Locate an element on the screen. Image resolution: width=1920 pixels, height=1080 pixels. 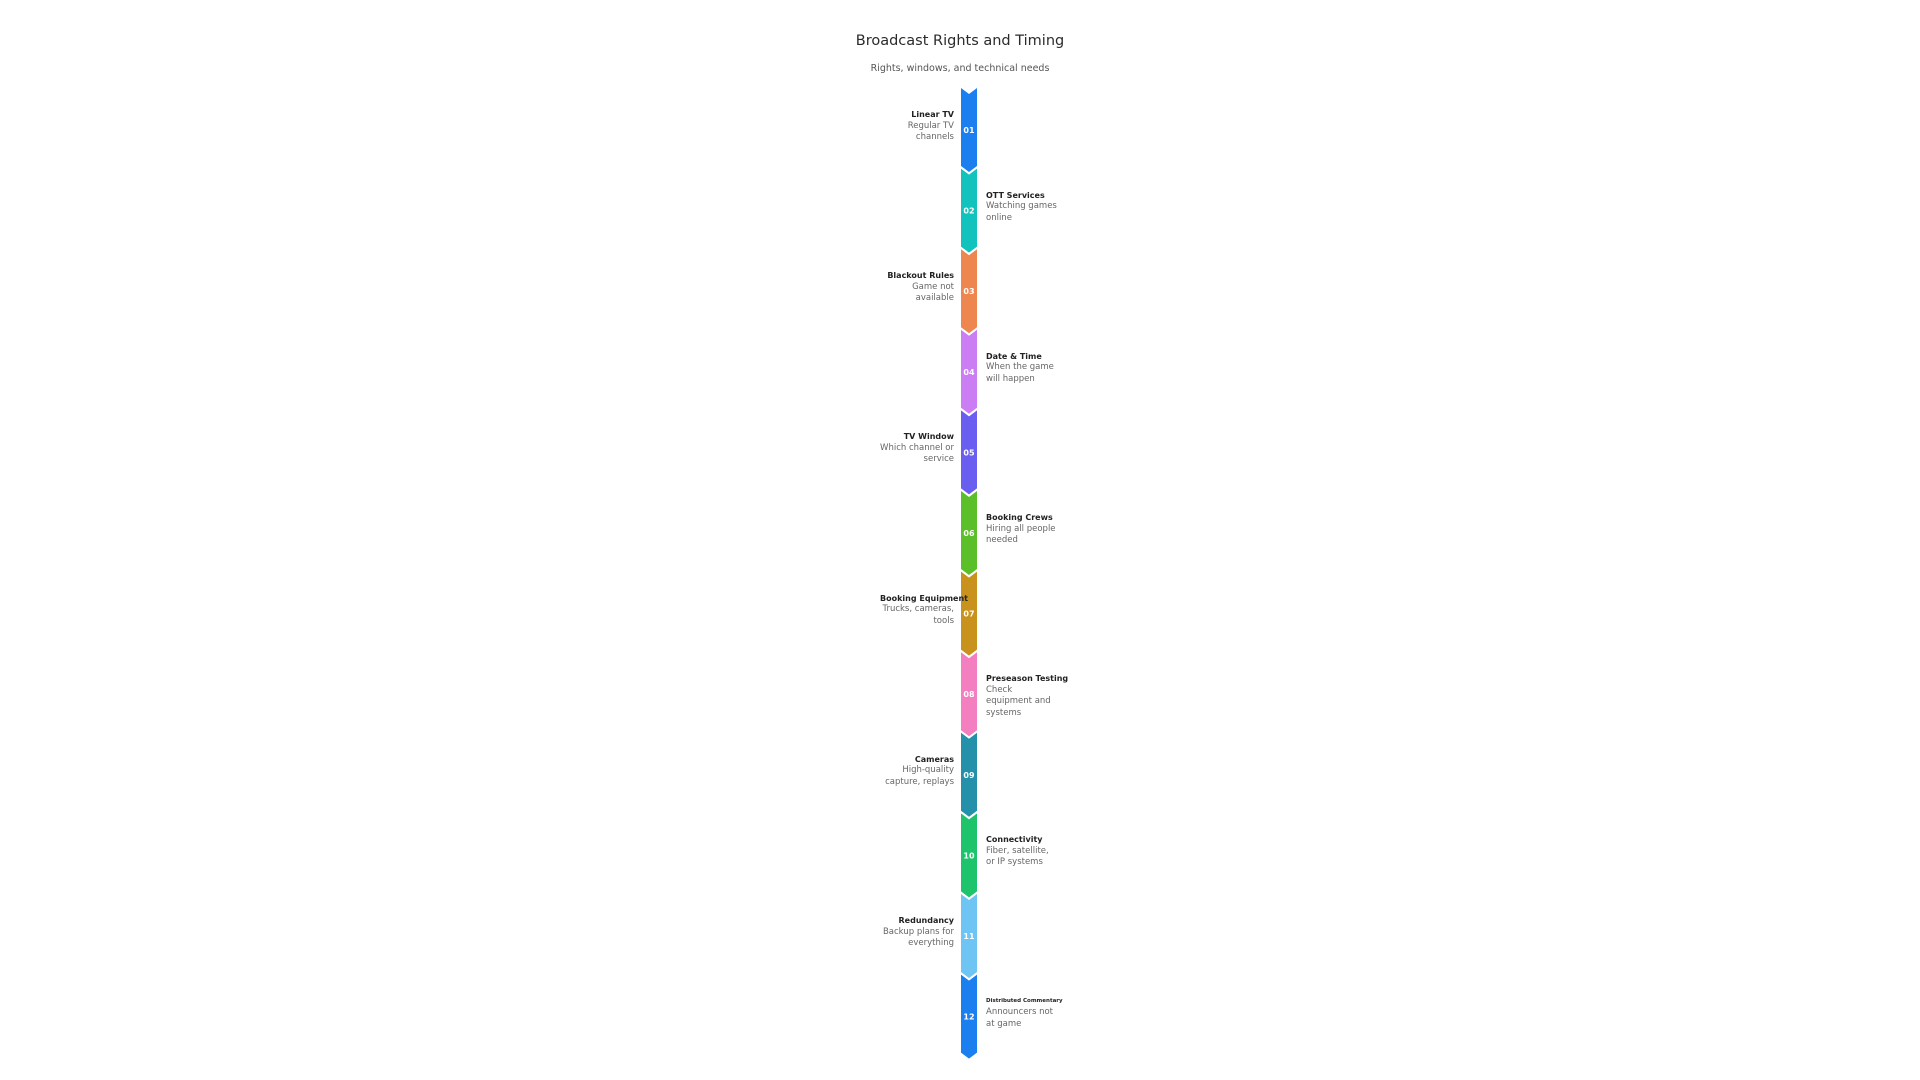
step-label-04: Date & Time When the game will happen is located at coordinates (1023, 368).